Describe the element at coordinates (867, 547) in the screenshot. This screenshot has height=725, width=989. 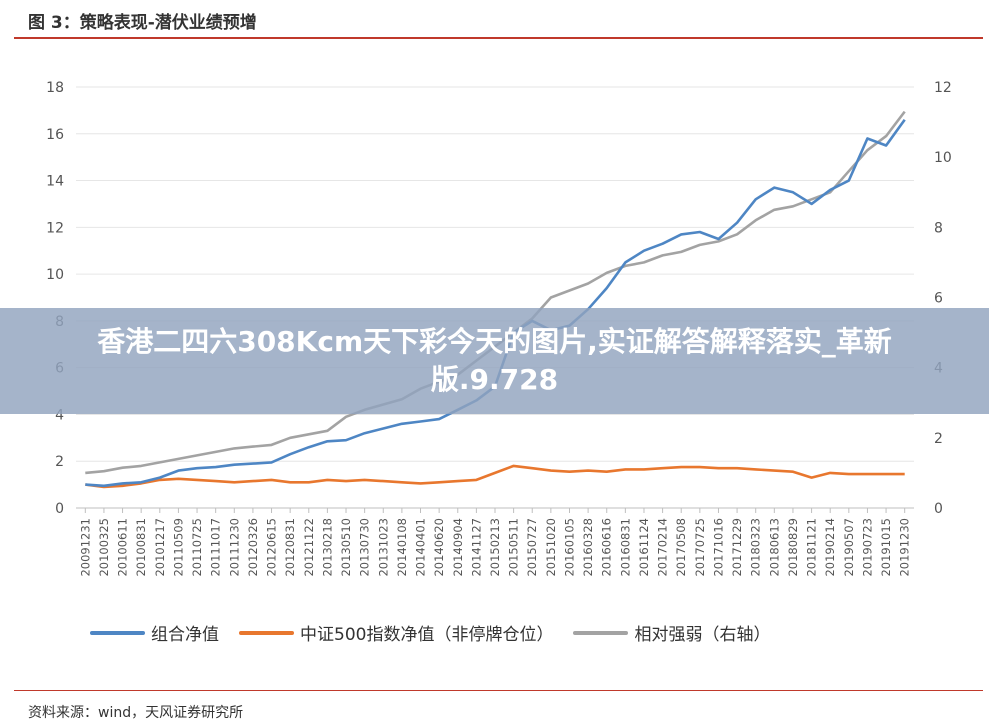
I see `x-axis-tick-label: 20190723` at that location.